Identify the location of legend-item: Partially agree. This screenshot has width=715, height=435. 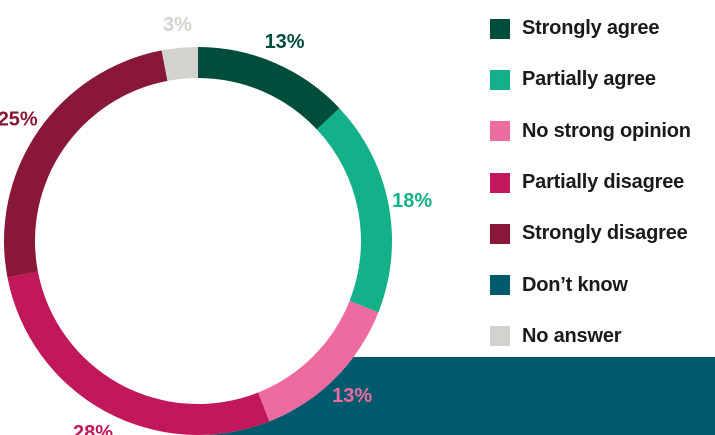
(590, 79).